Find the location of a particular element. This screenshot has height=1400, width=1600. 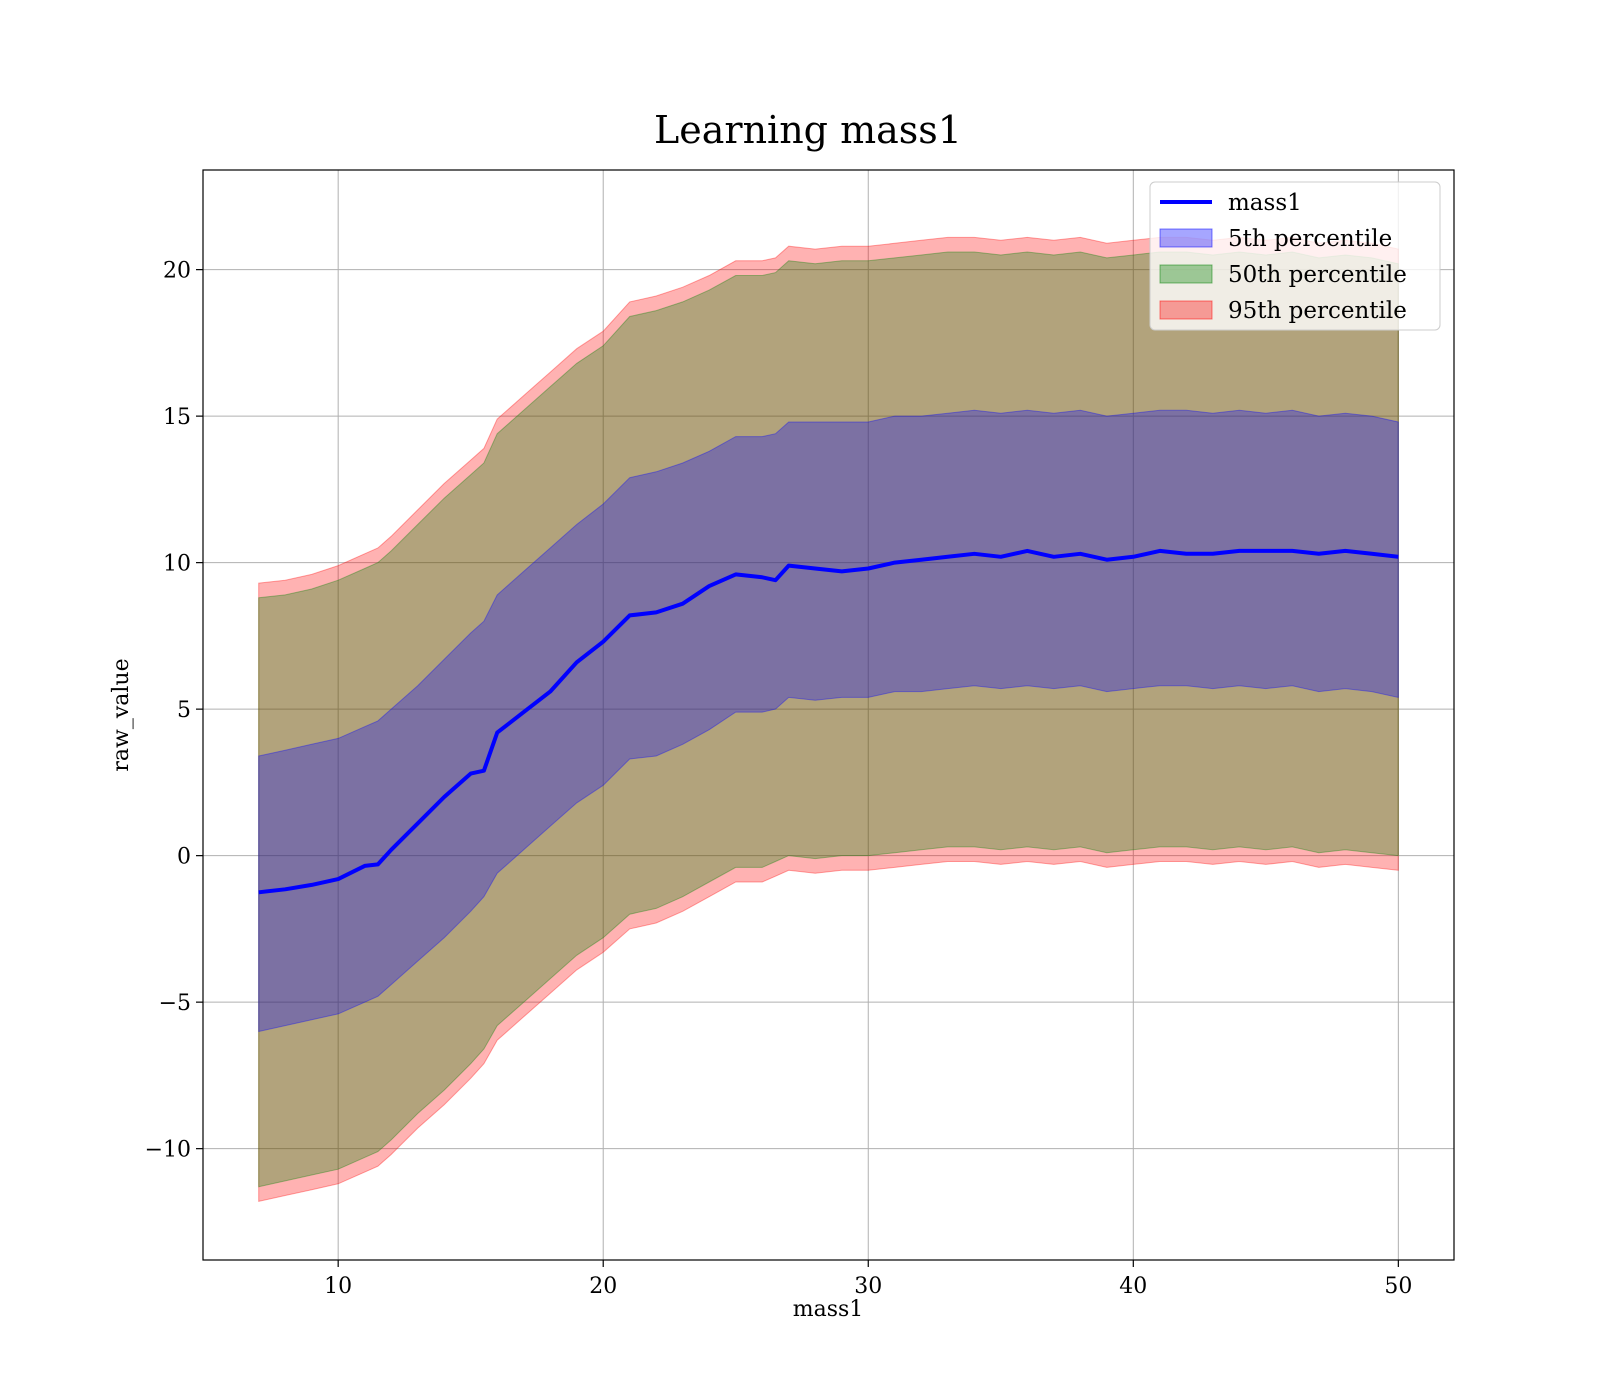

x-tick-label: 40 is located at coordinates (1133, 1286).